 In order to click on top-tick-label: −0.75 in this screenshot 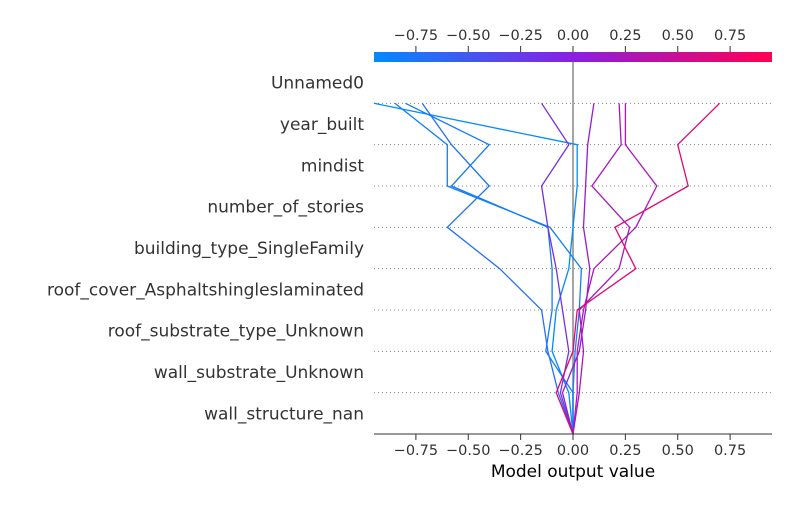, I will do `click(416, 36)`.